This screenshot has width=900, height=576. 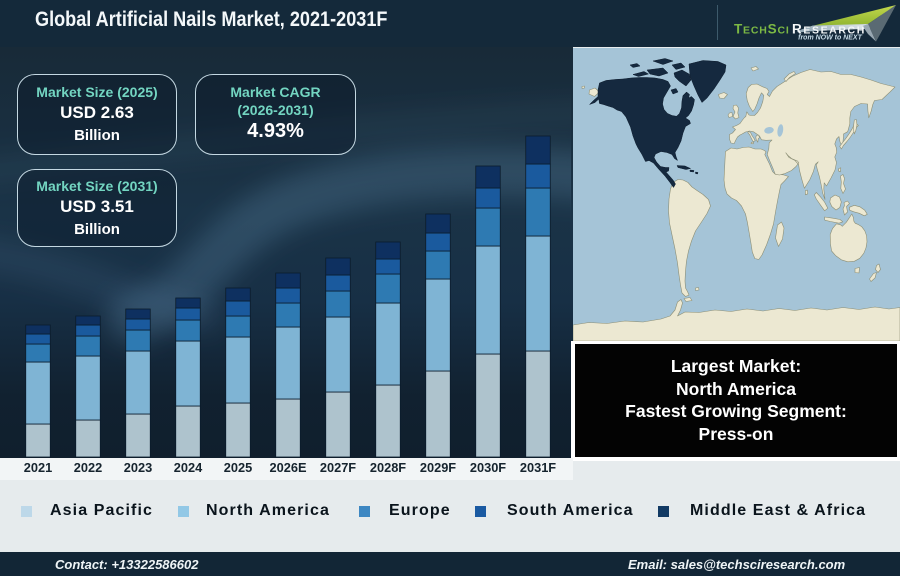 What do you see at coordinates (830, 37) in the screenshot?
I see `svg-text: from NOW to NEXT` at bounding box center [830, 37].